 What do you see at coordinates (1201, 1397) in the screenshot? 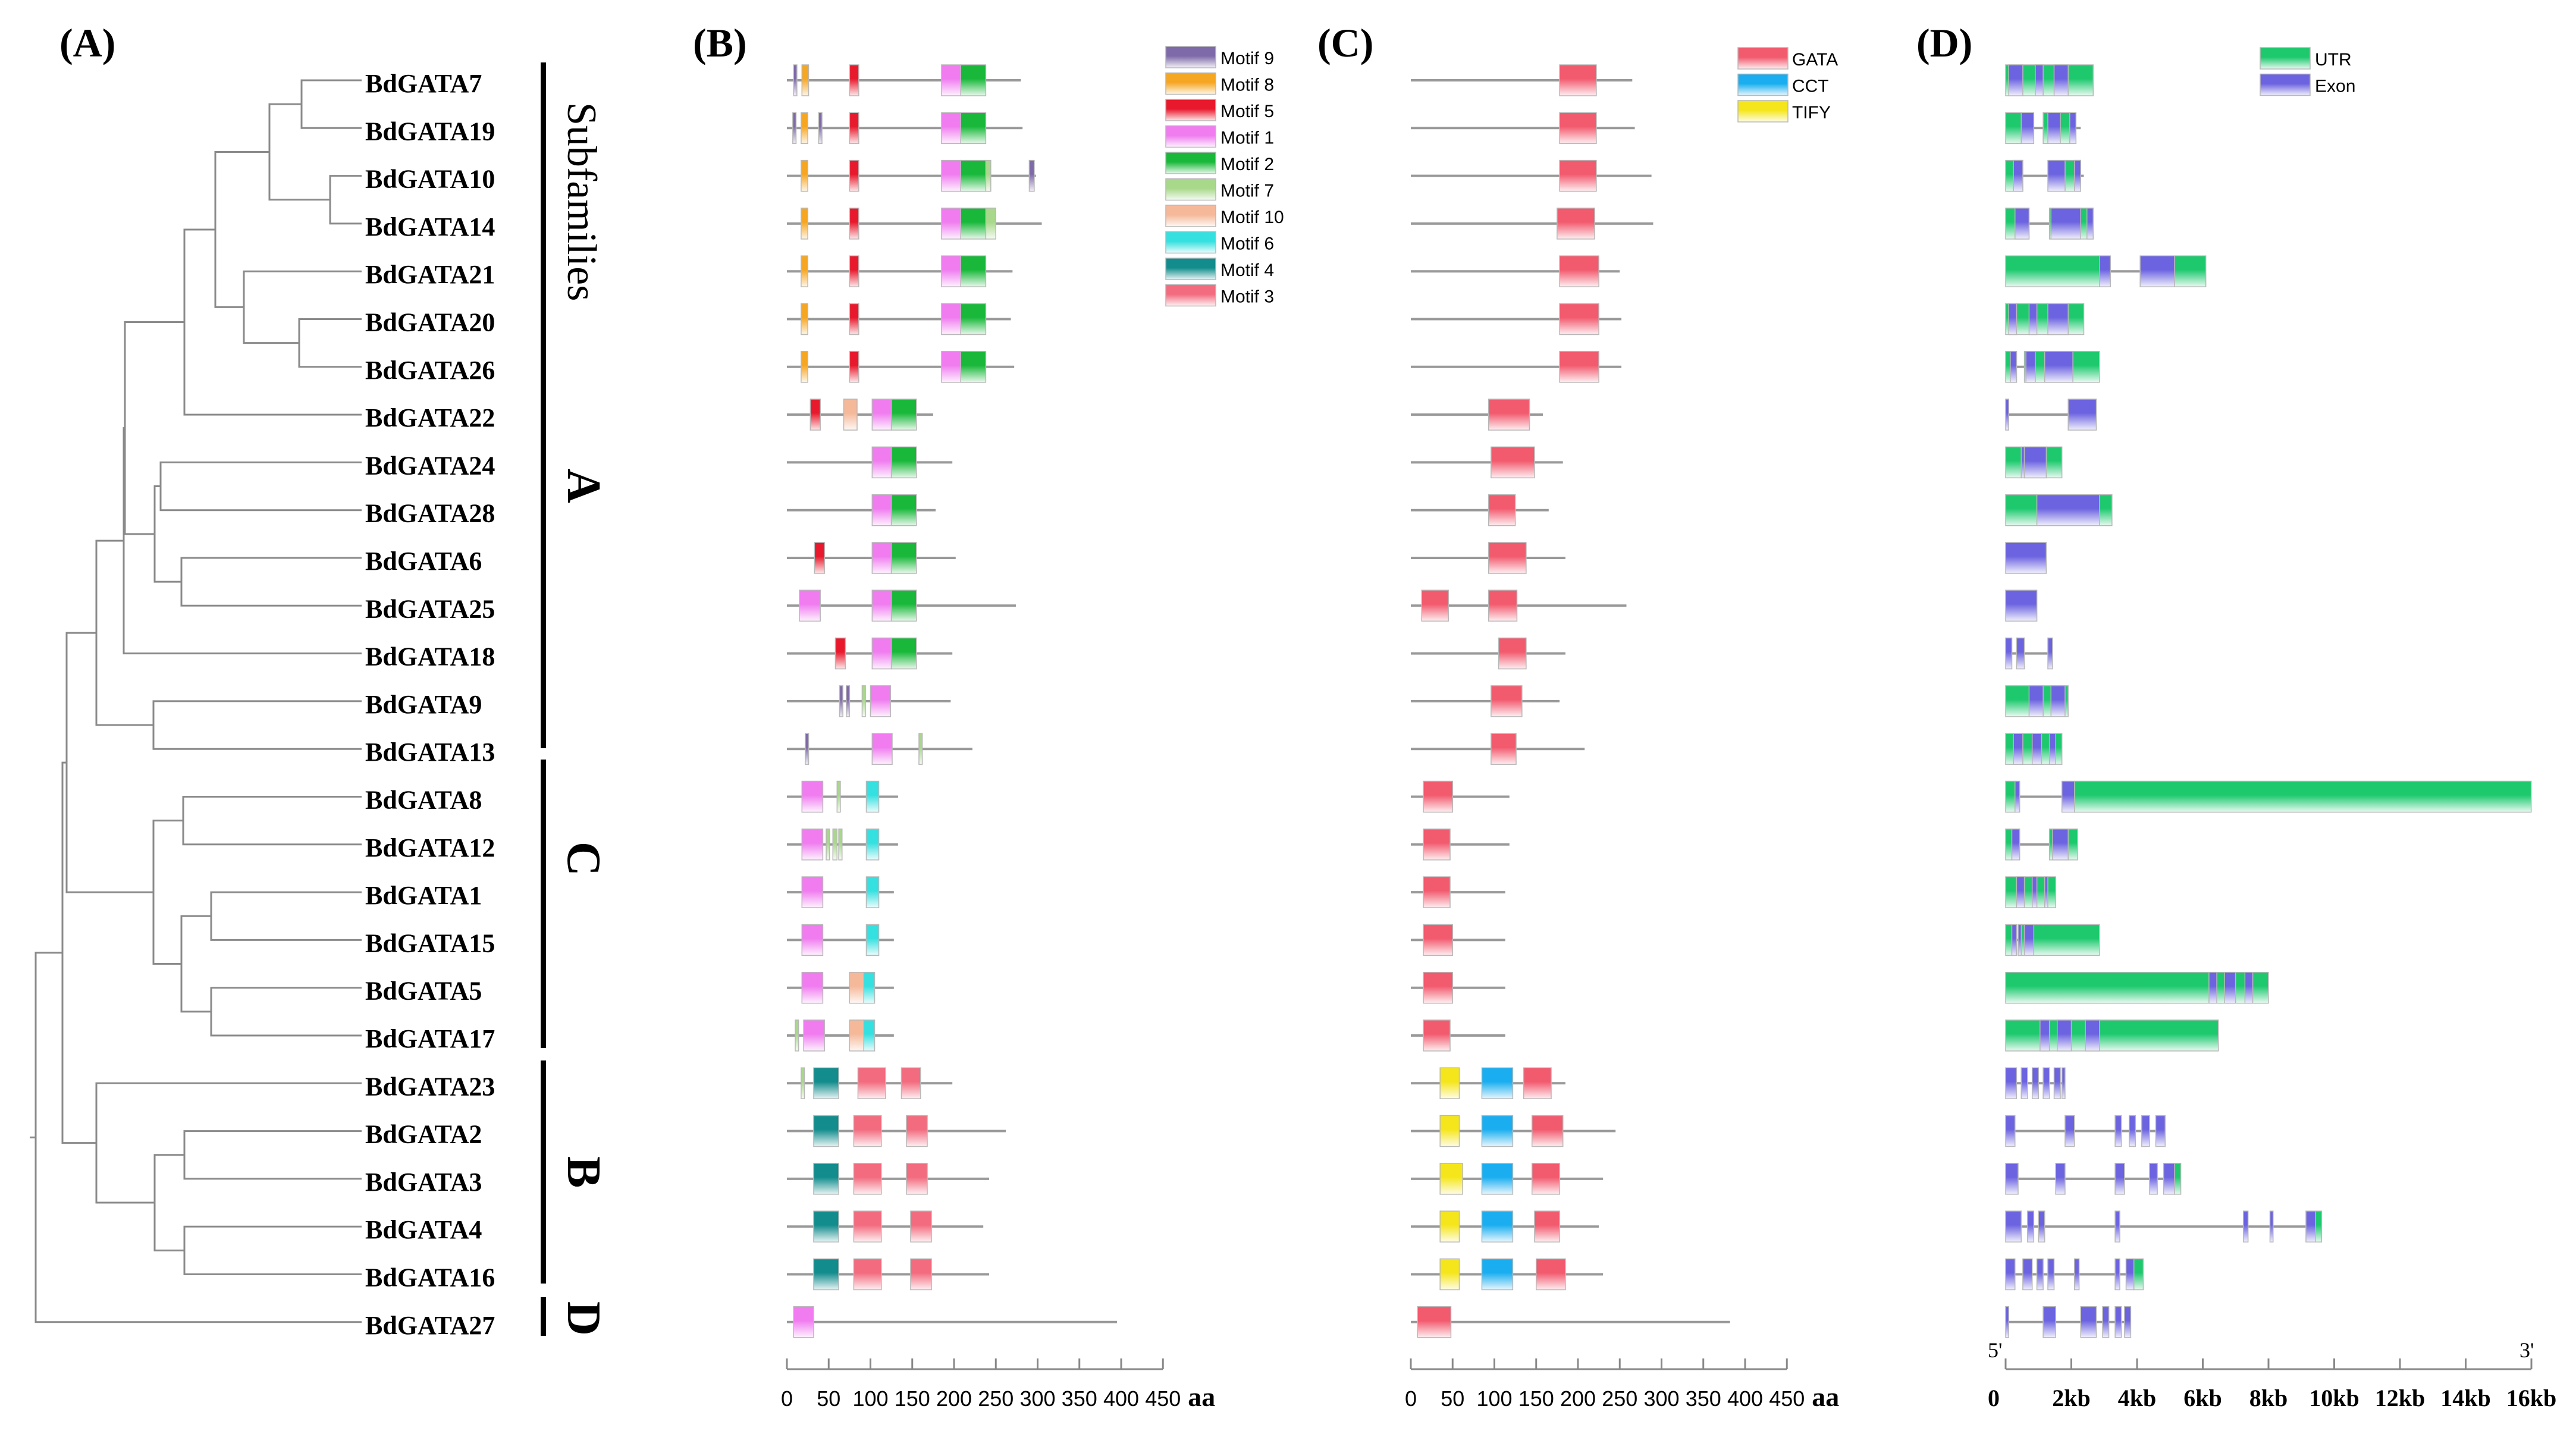
I see `motif-axis-unit: aa` at bounding box center [1201, 1397].